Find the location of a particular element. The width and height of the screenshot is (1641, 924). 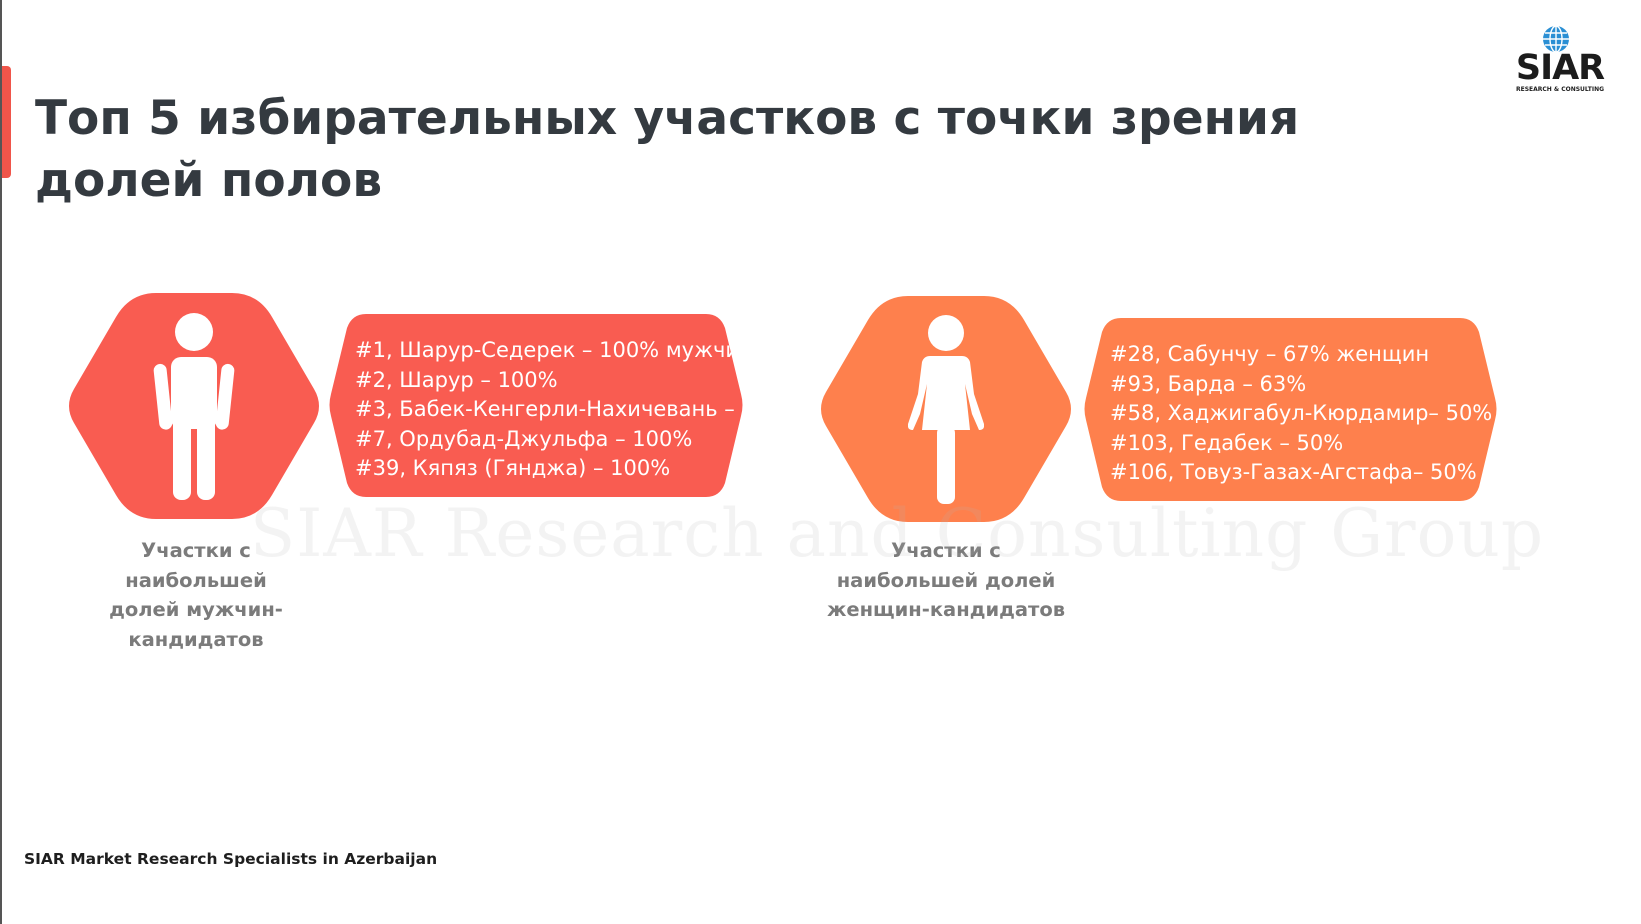

male-precinct-item: #2, Шарур – 100% is located at coordinates (456, 379).